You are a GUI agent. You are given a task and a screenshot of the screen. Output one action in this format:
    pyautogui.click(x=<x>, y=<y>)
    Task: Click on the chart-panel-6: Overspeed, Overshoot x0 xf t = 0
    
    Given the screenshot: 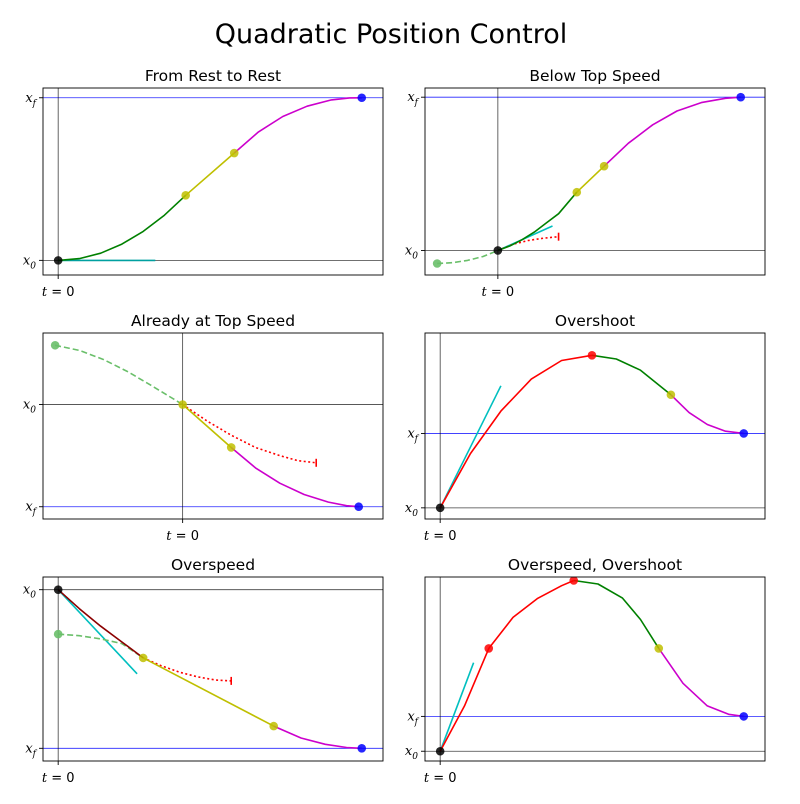 What is the action you would take?
    pyautogui.click(x=585, y=671)
    